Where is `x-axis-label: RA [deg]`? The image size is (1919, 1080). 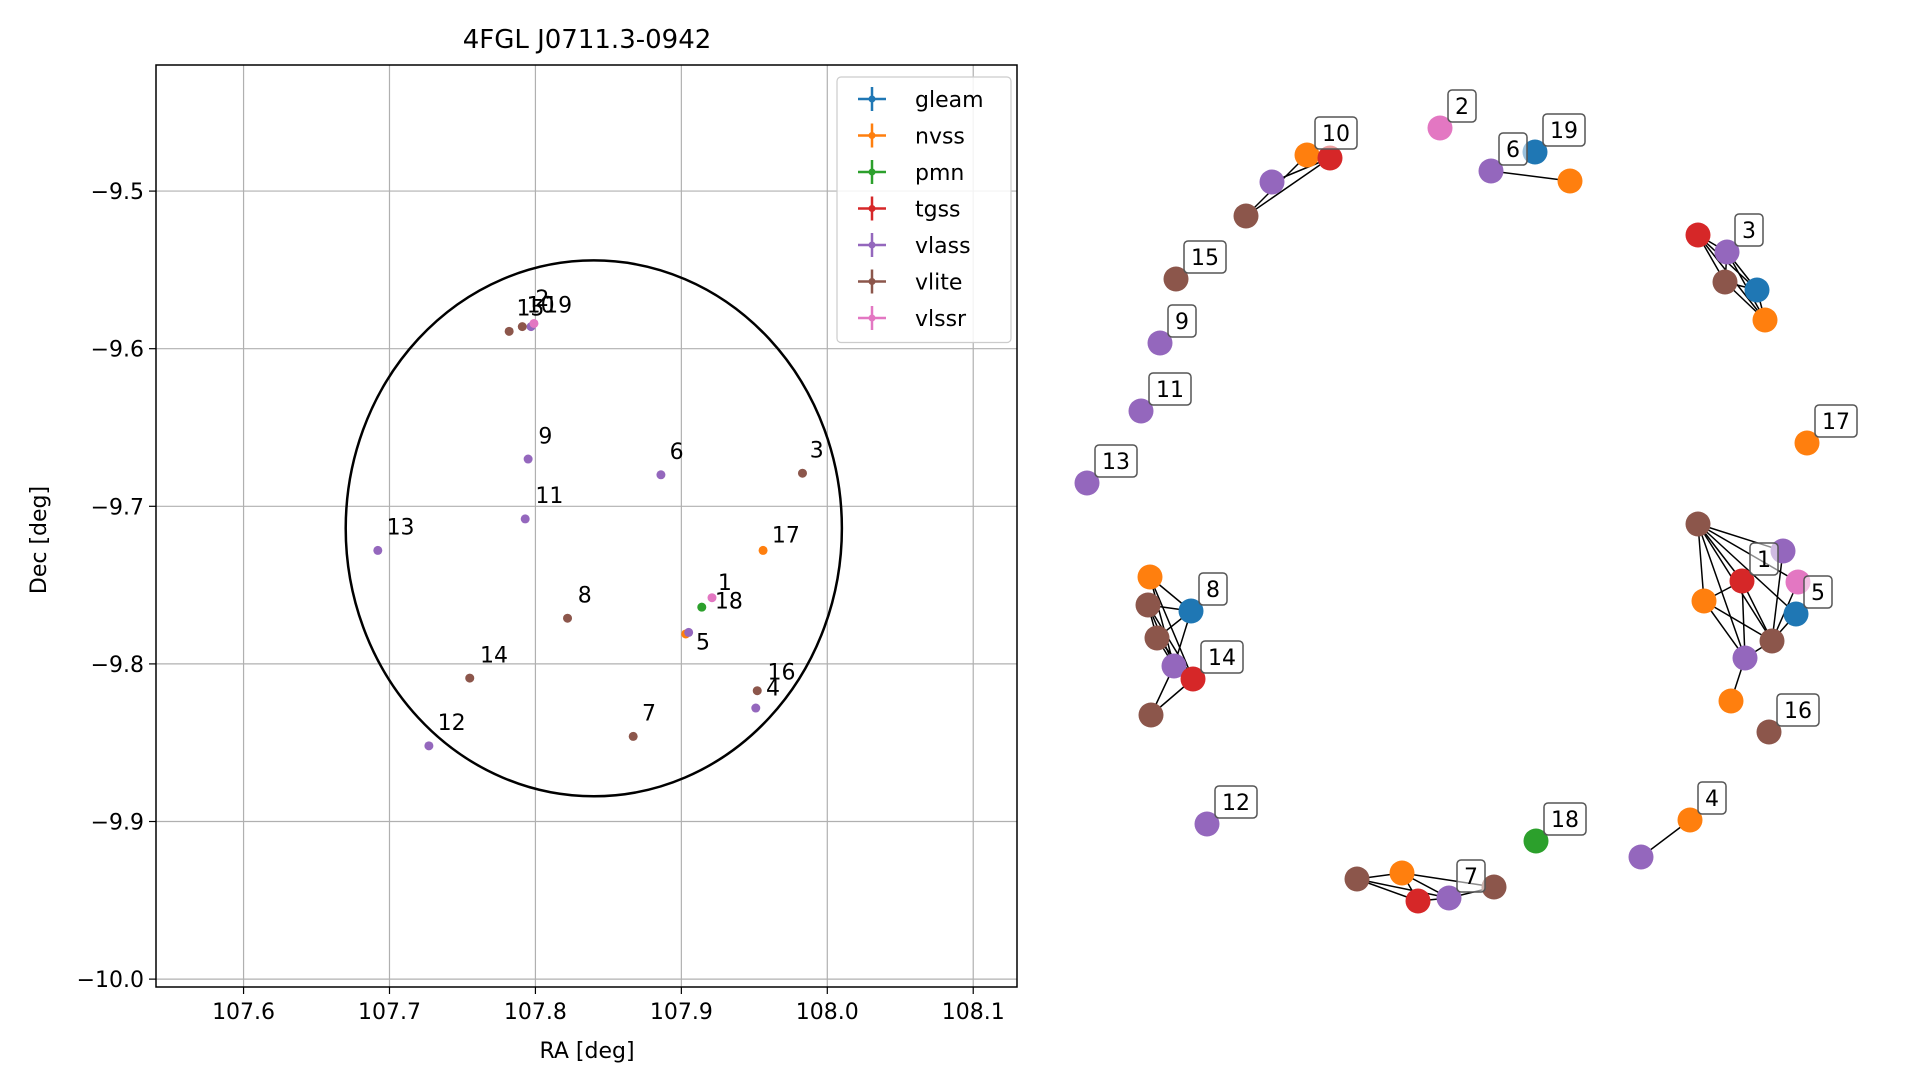 x-axis-label: RA [deg] is located at coordinates (586, 1051).